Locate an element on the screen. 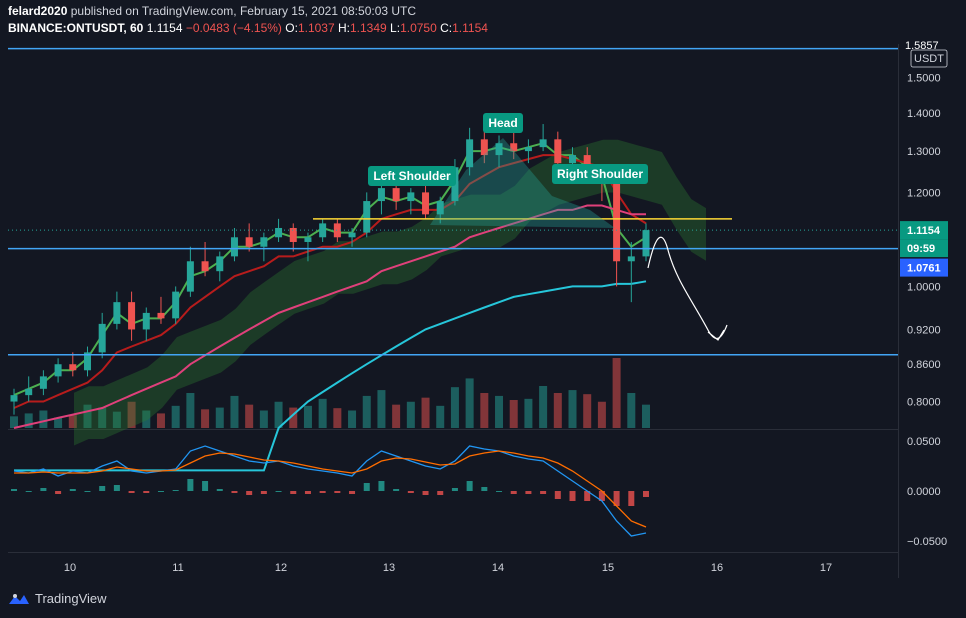 This screenshot has height=618, width=966. volume-bars is located at coordinates (330, 393).